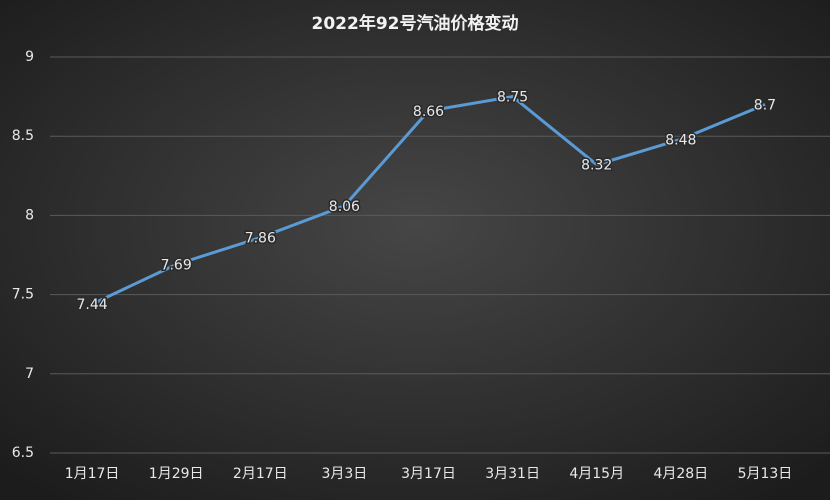 The image size is (830, 500). Describe the element at coordinates (29, 374) in the screenshot. I see `y-tick-label: 7` at that location.